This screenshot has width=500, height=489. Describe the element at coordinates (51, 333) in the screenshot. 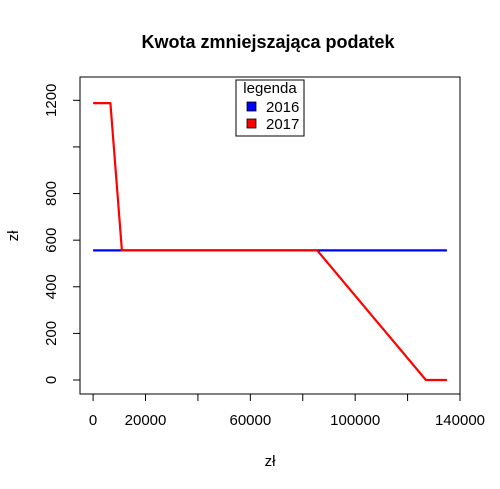

I see `y-tick-label: 200` at that location.